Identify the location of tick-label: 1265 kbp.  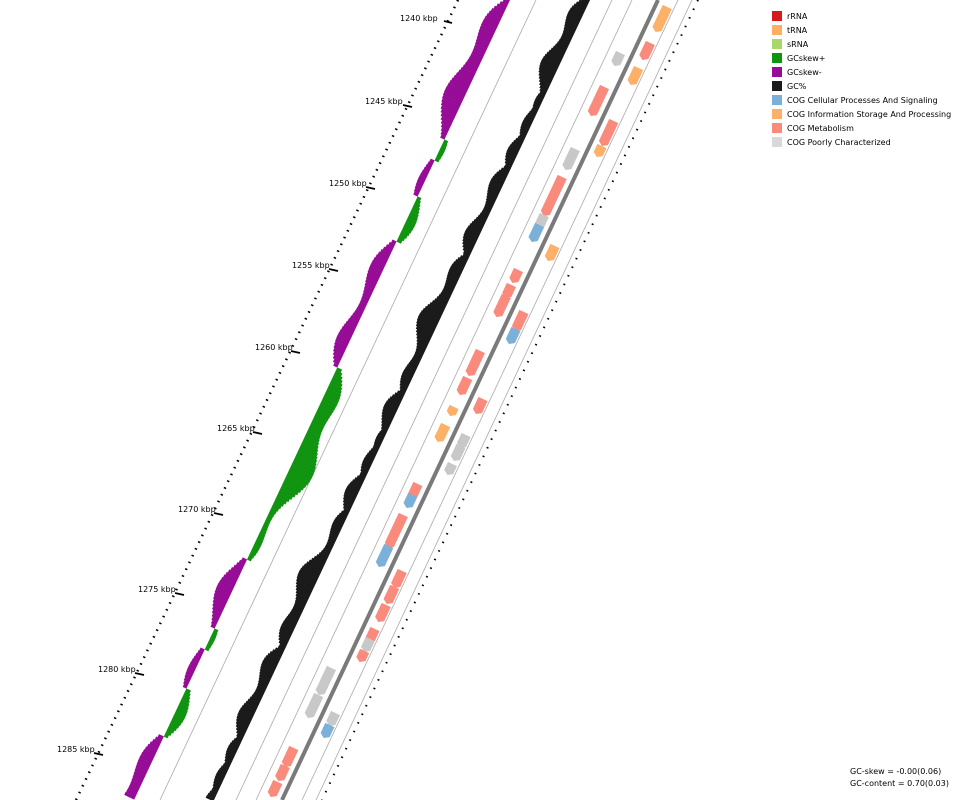
(236, 428).